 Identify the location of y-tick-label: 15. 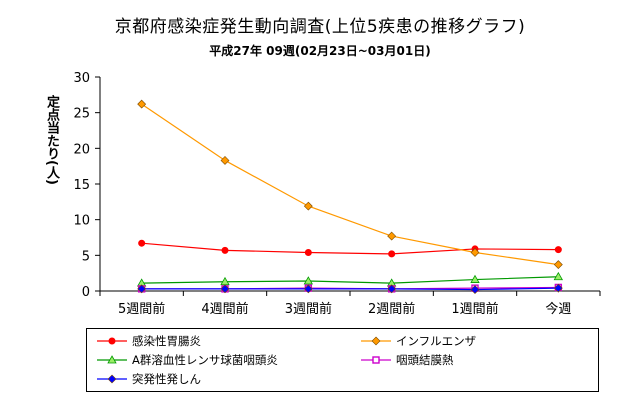
(81, 185).